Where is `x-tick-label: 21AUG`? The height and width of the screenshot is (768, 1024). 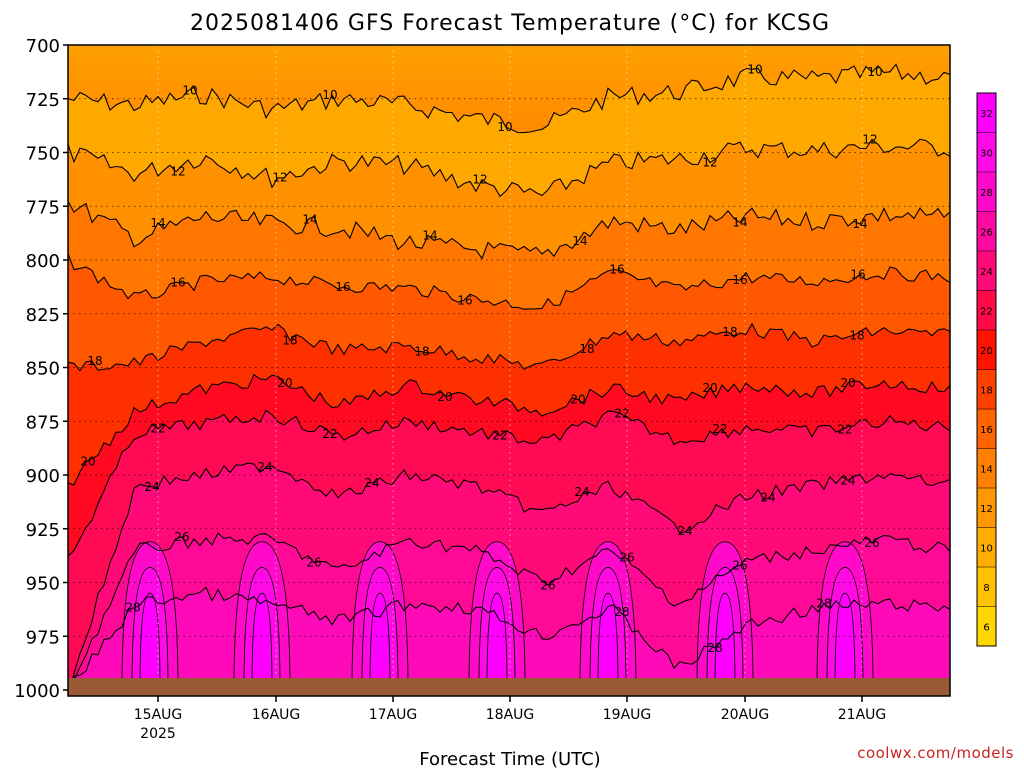 x-tick-label: 21AUG is located at coordinates (862, 715).